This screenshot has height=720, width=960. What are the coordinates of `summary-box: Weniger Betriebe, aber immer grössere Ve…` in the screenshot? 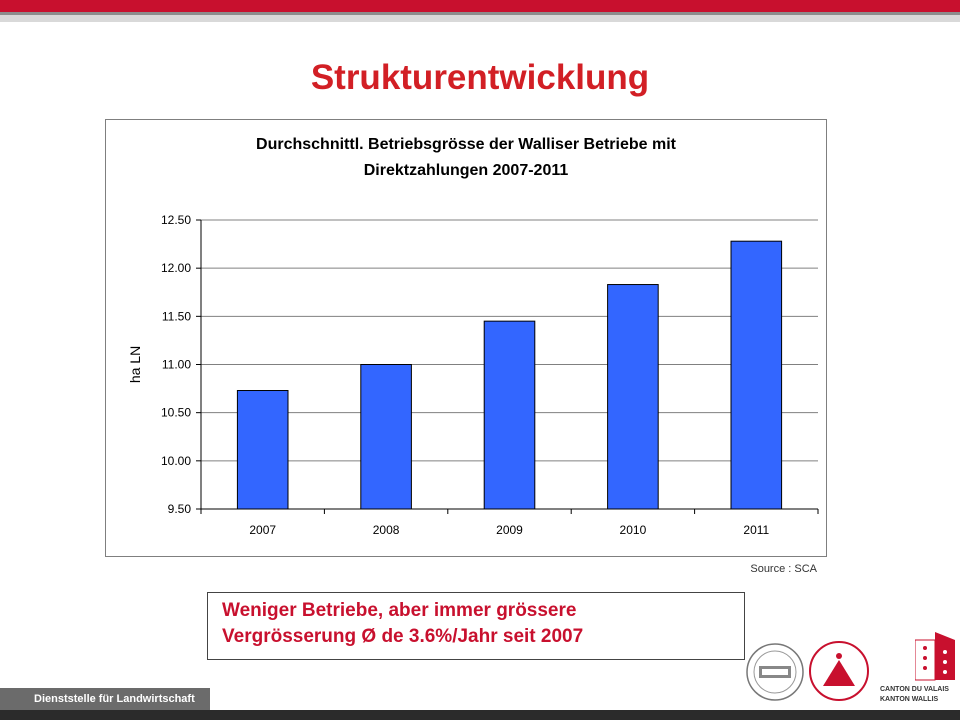 It's located at (476, 626).